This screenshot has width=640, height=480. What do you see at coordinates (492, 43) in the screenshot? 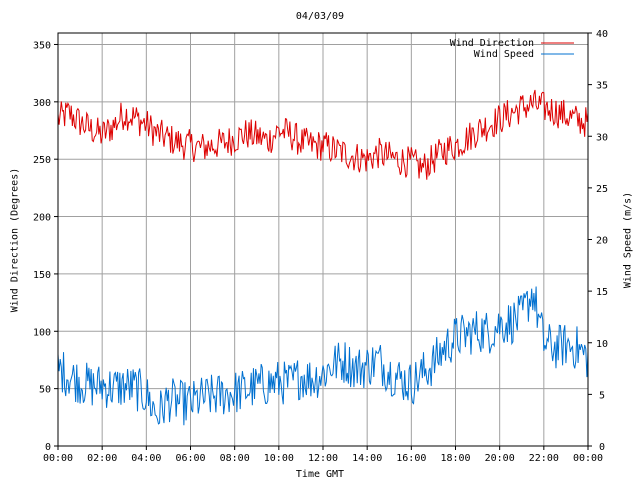
I see `legend-label-wind-direction: Wind Direction` at bounding box center [492, 43].